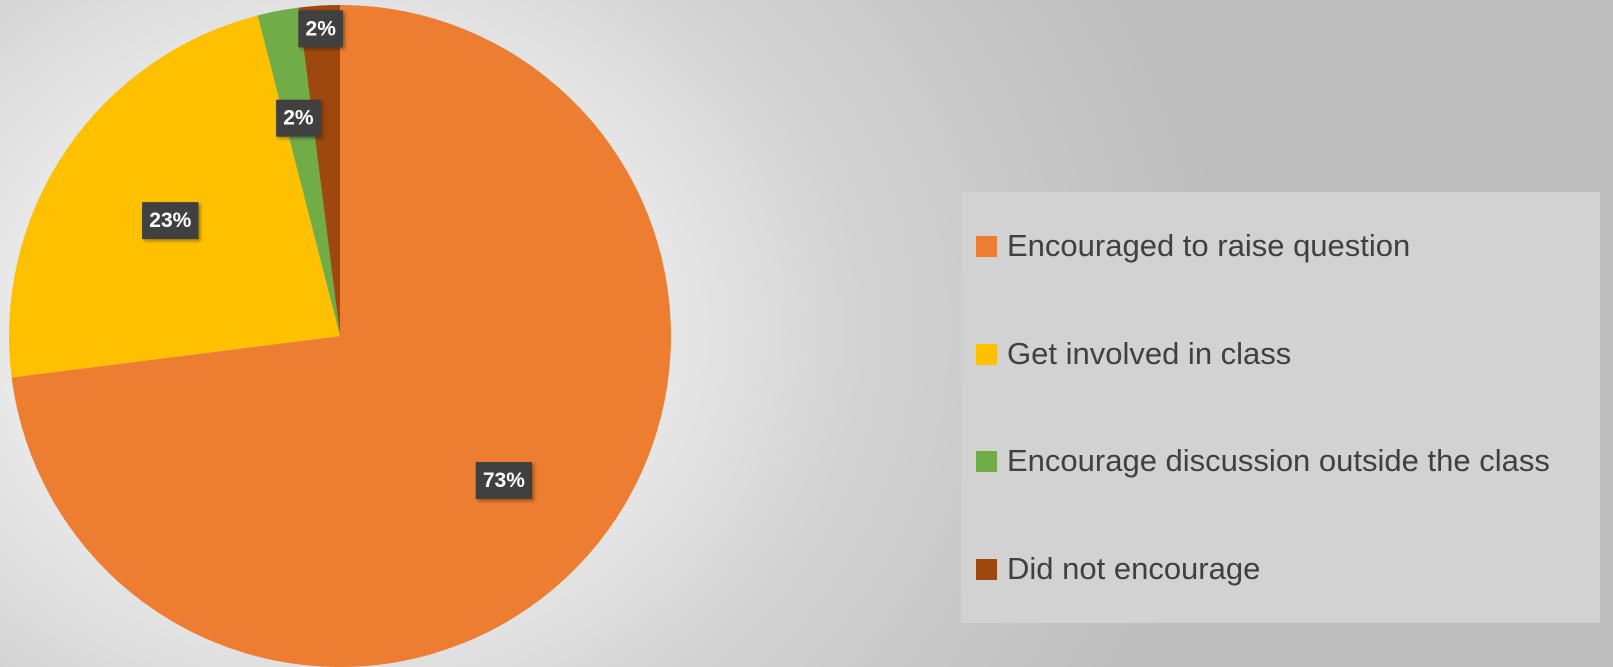 Image resolution: width=1613 pixels, height=667 pixels. What do you see at coordinates (174, 196) in the screenshot?
I see `pie-slice-get-involved-in-class` at bounding box center [174, 196].